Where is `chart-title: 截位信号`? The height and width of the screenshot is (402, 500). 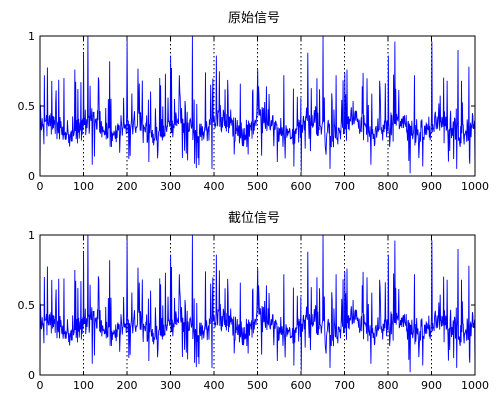 chart-title: 截位信号 is located at coordinates (254, 218).